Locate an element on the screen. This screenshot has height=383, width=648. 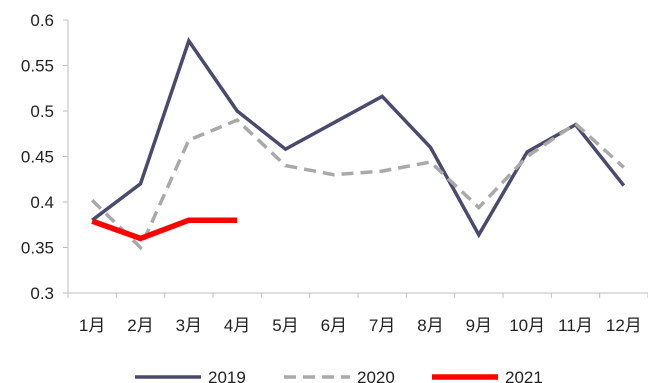
x-tick-label: 11月 is located at coordinates (575, 325).